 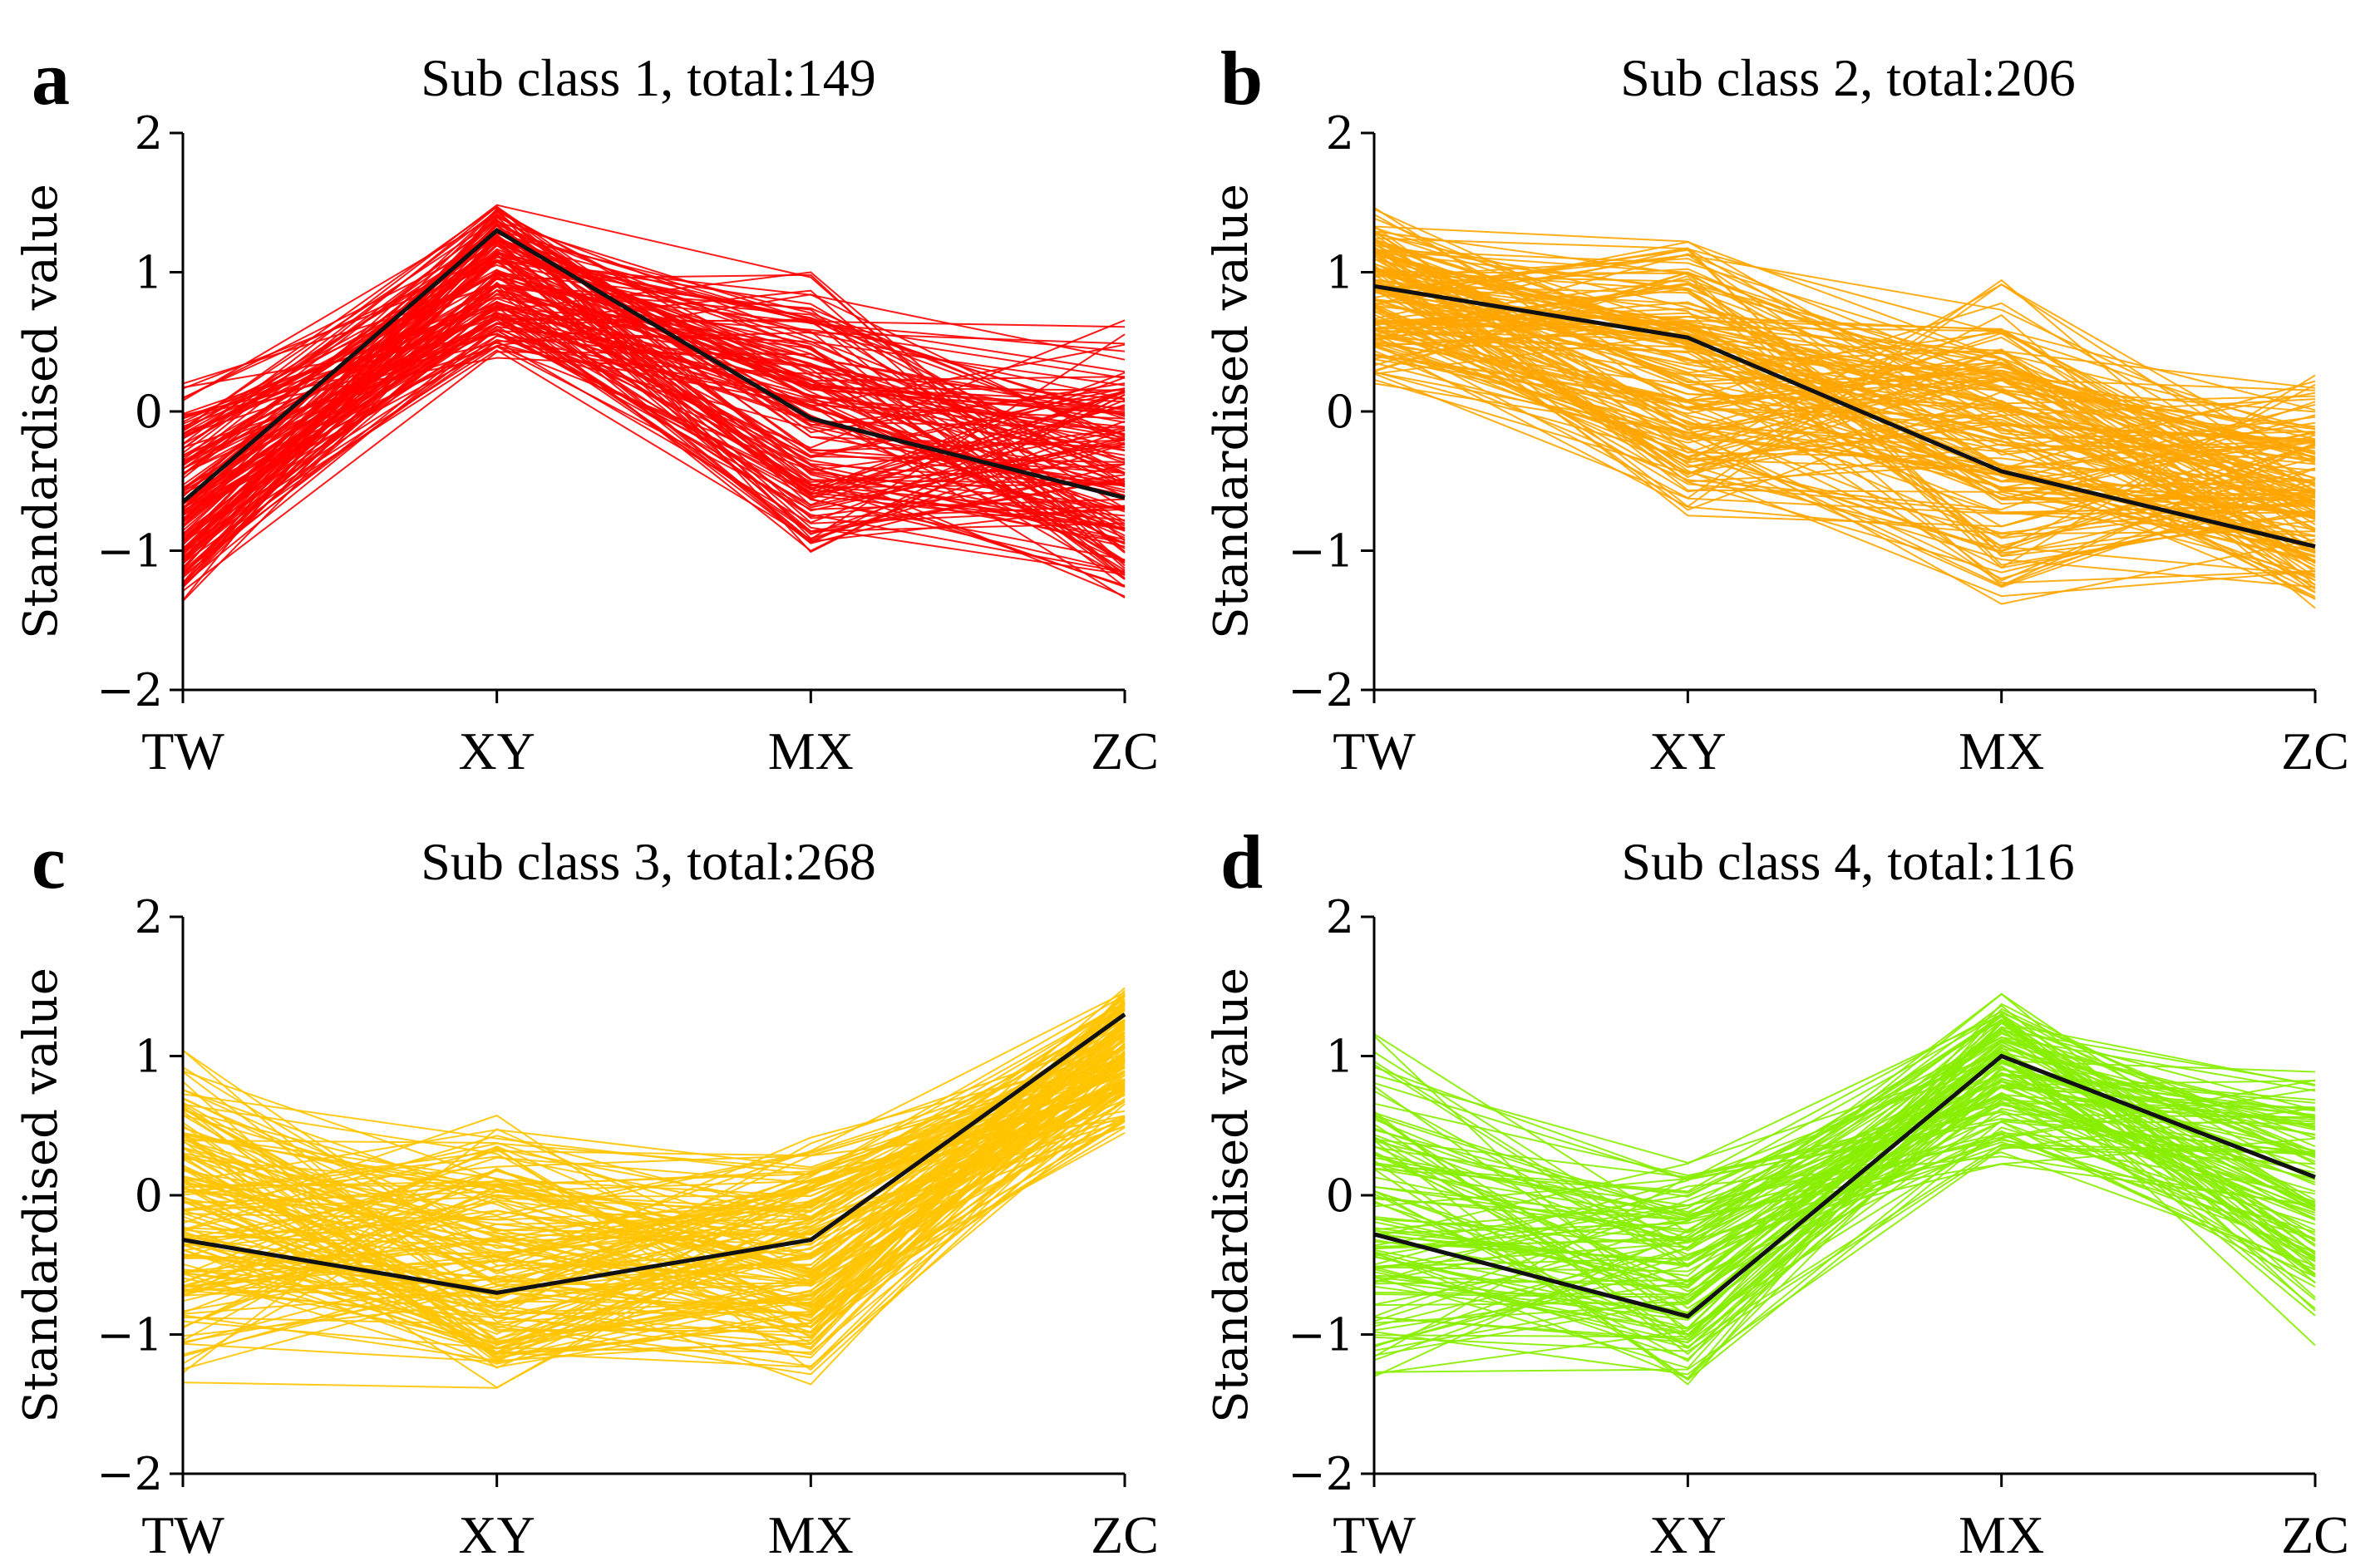 What do you see at coordinates (1241, 862) in the screenshot?
I see `panel-letter: d` at bounding box center [1241, 862].